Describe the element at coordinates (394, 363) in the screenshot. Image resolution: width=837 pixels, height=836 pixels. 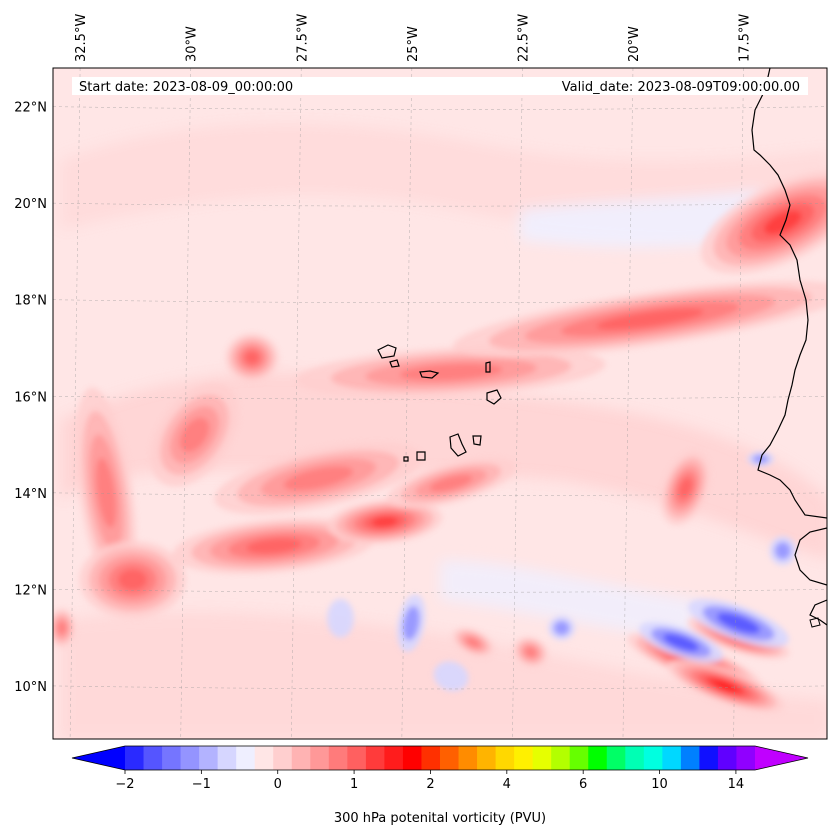
I see `island-sao-vicente` at that location.